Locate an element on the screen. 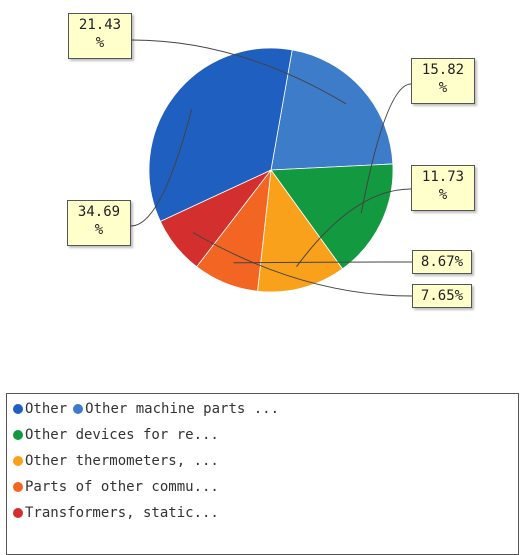 Image resolution: width=521 pixels, height=555 pixels. slice-percent-value: 21.43 is located at coordinates (100, 25).